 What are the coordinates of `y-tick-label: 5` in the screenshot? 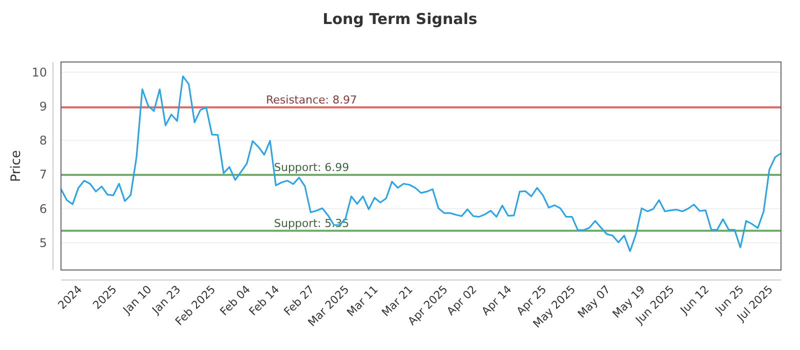 It's located at (43, 243).